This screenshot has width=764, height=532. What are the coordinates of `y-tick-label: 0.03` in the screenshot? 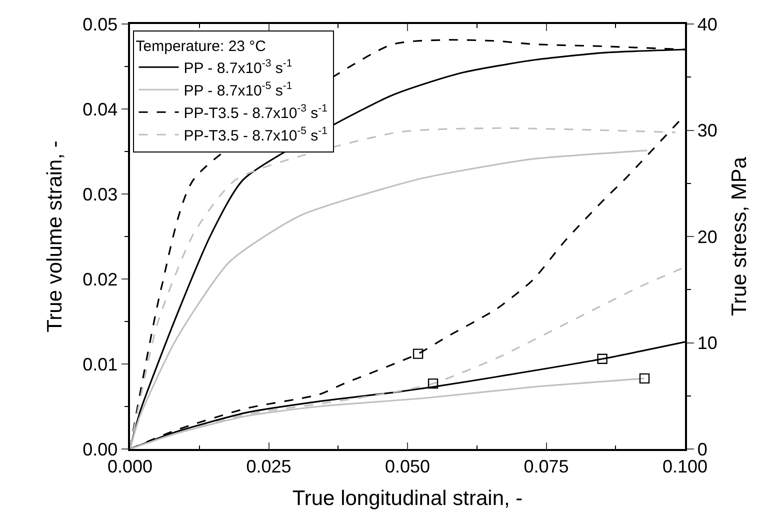 It's located at (100, 194).